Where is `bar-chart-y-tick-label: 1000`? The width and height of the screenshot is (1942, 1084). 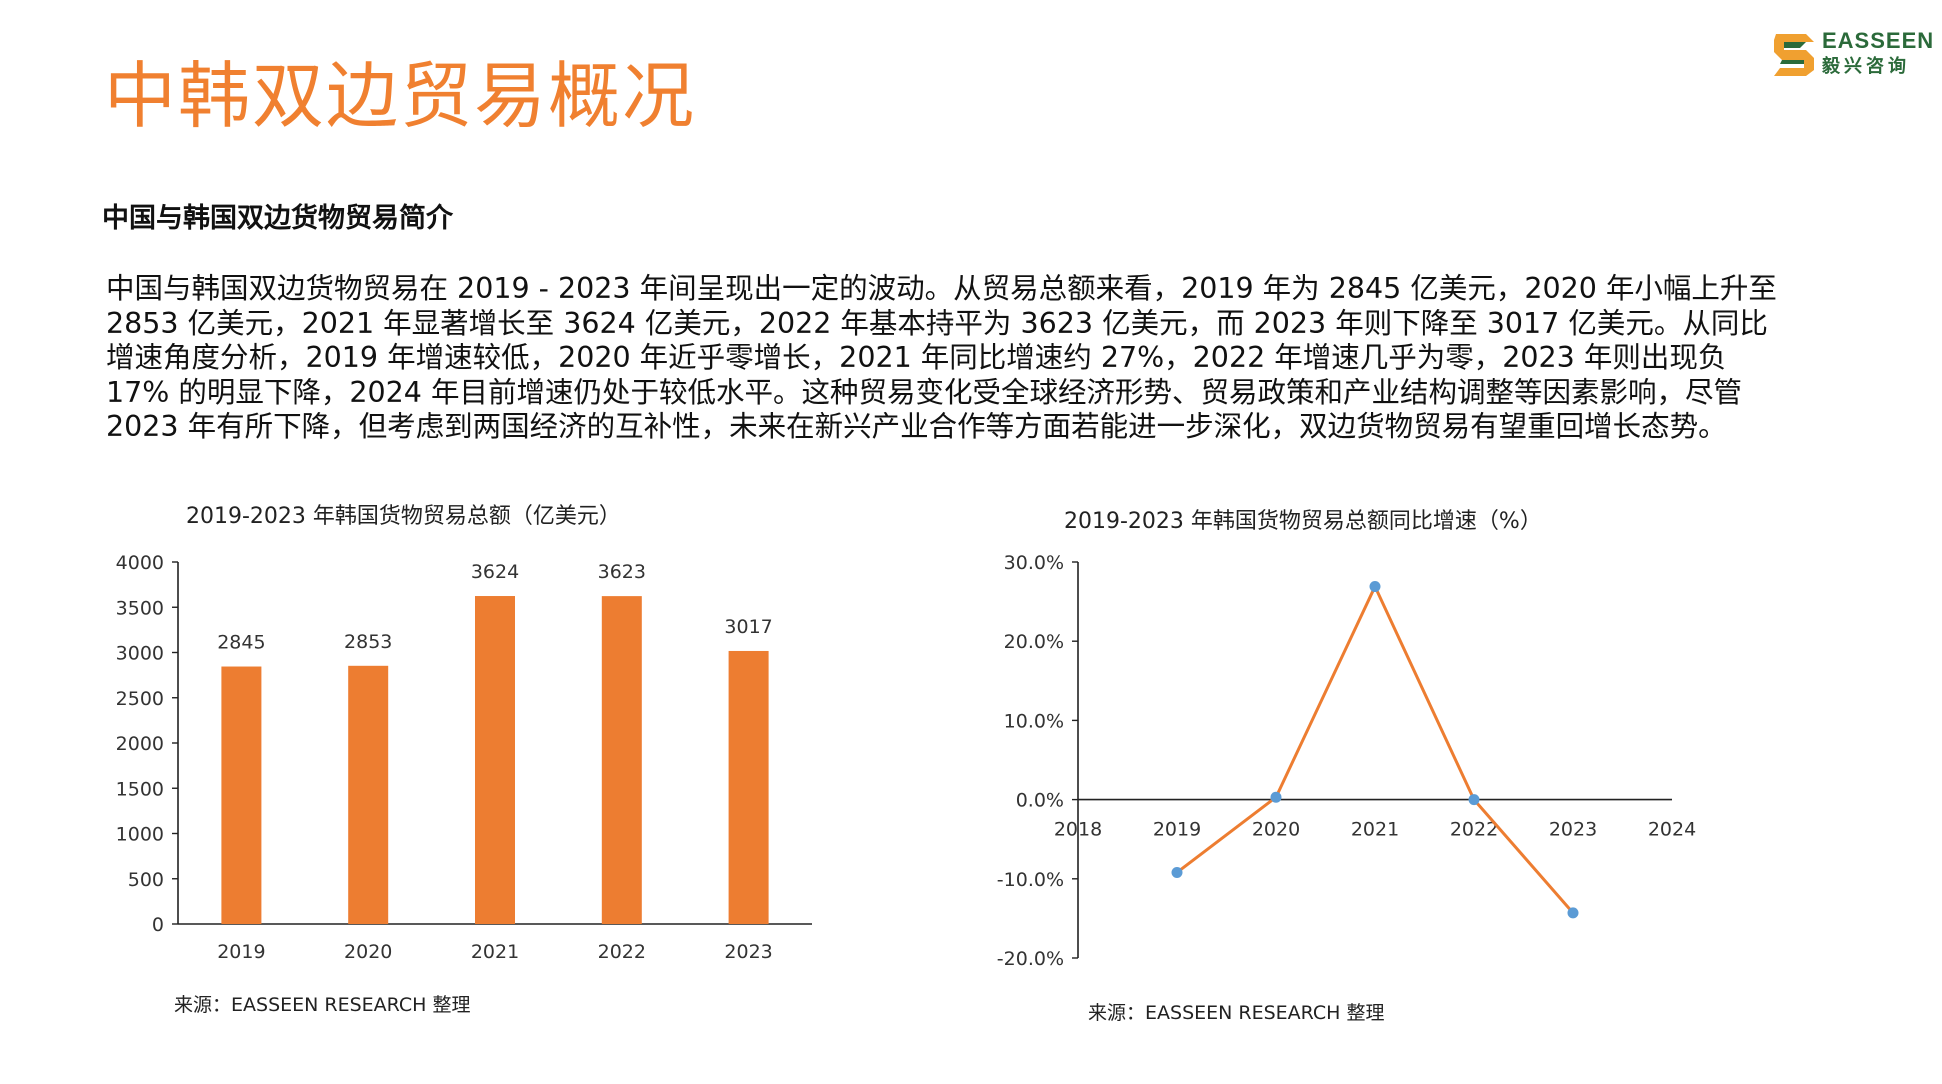 bar-chart-y-tick-label: 1000 is located at coordinates (140, 835).